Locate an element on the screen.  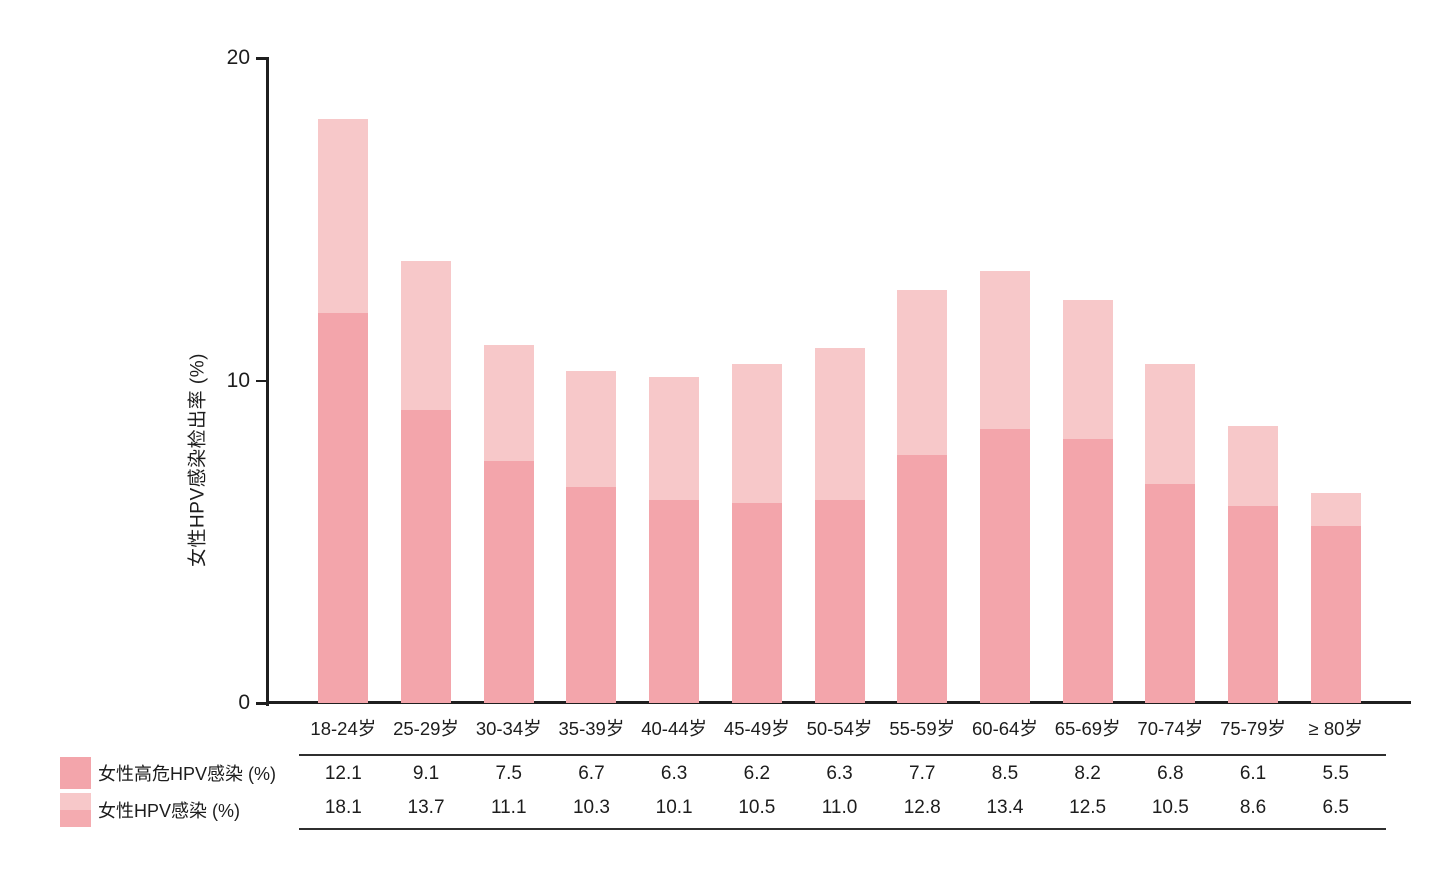
bar-high-risk-segment-75-79岁 is located at coordinates (1253, 604).